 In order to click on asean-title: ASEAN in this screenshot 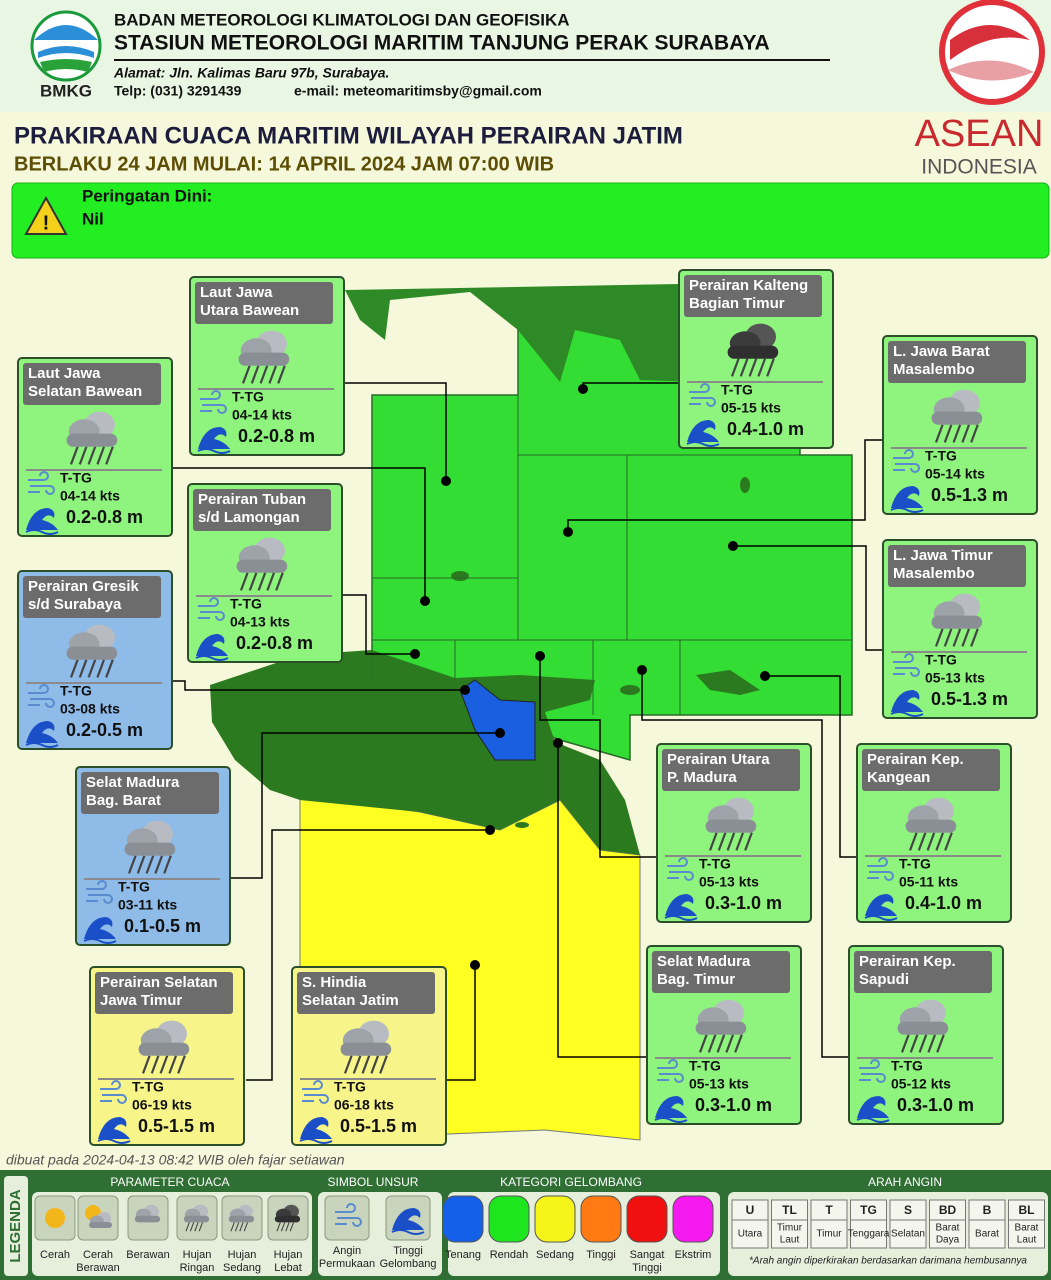, I will do `click(979, 134)`.